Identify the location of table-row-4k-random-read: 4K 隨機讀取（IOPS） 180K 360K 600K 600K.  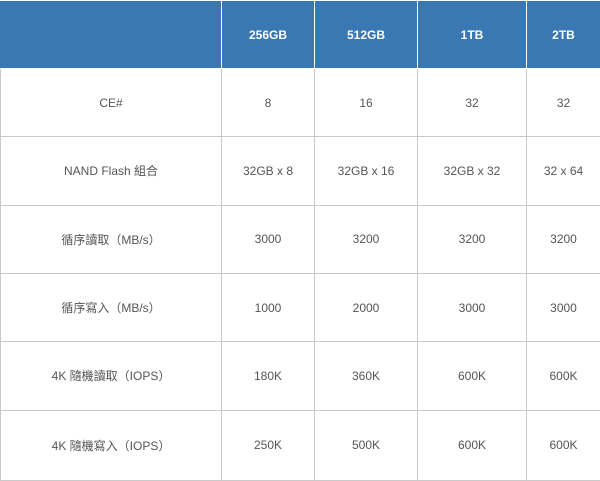
(300, 376).